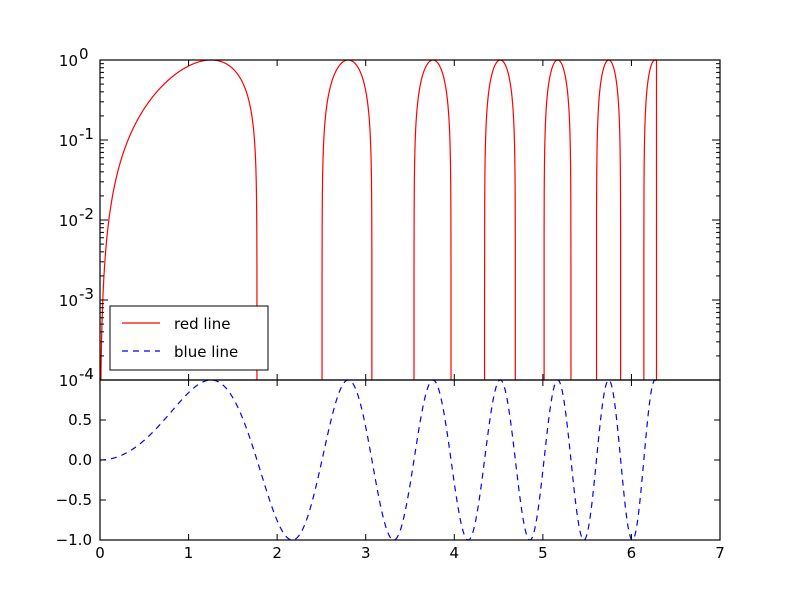  What do you see at coordinates (455, 553) in the screenshot?
I see `x-tick-label: 4` at bounding box center [455, 553].